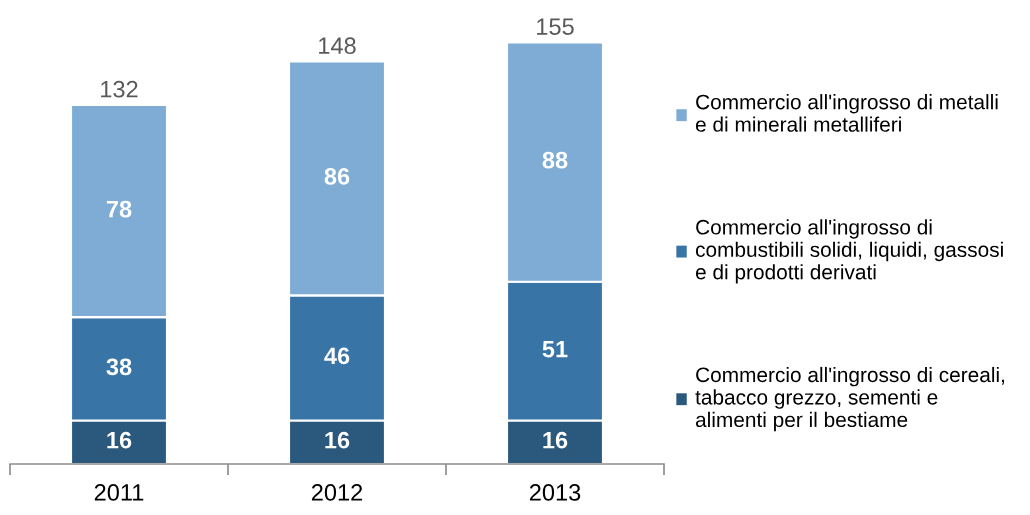  What do you see at coordinates (555, 349) in the screenshot?
I see `data-label: 51` at bounding box center [555, 349].